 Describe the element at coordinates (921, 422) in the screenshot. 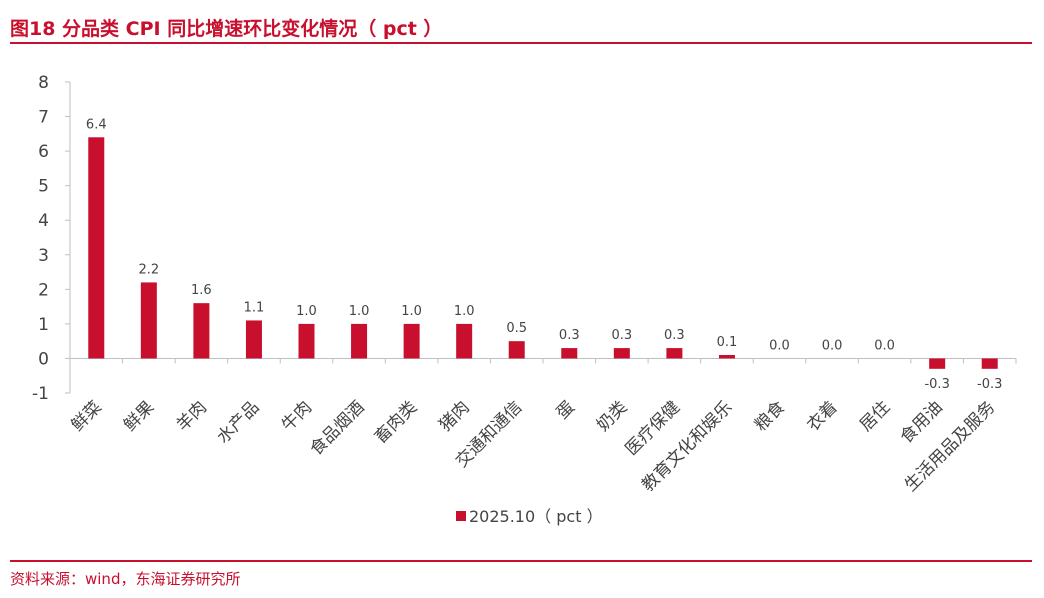

I see `category-label: 食用油` at that location.